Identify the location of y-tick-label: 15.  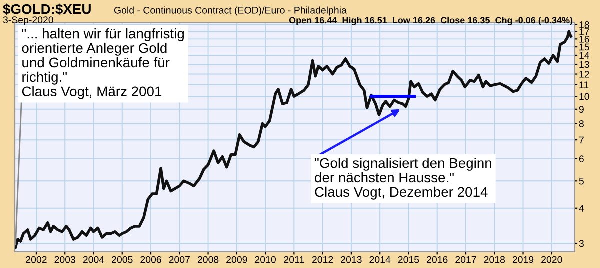
(585, 47).